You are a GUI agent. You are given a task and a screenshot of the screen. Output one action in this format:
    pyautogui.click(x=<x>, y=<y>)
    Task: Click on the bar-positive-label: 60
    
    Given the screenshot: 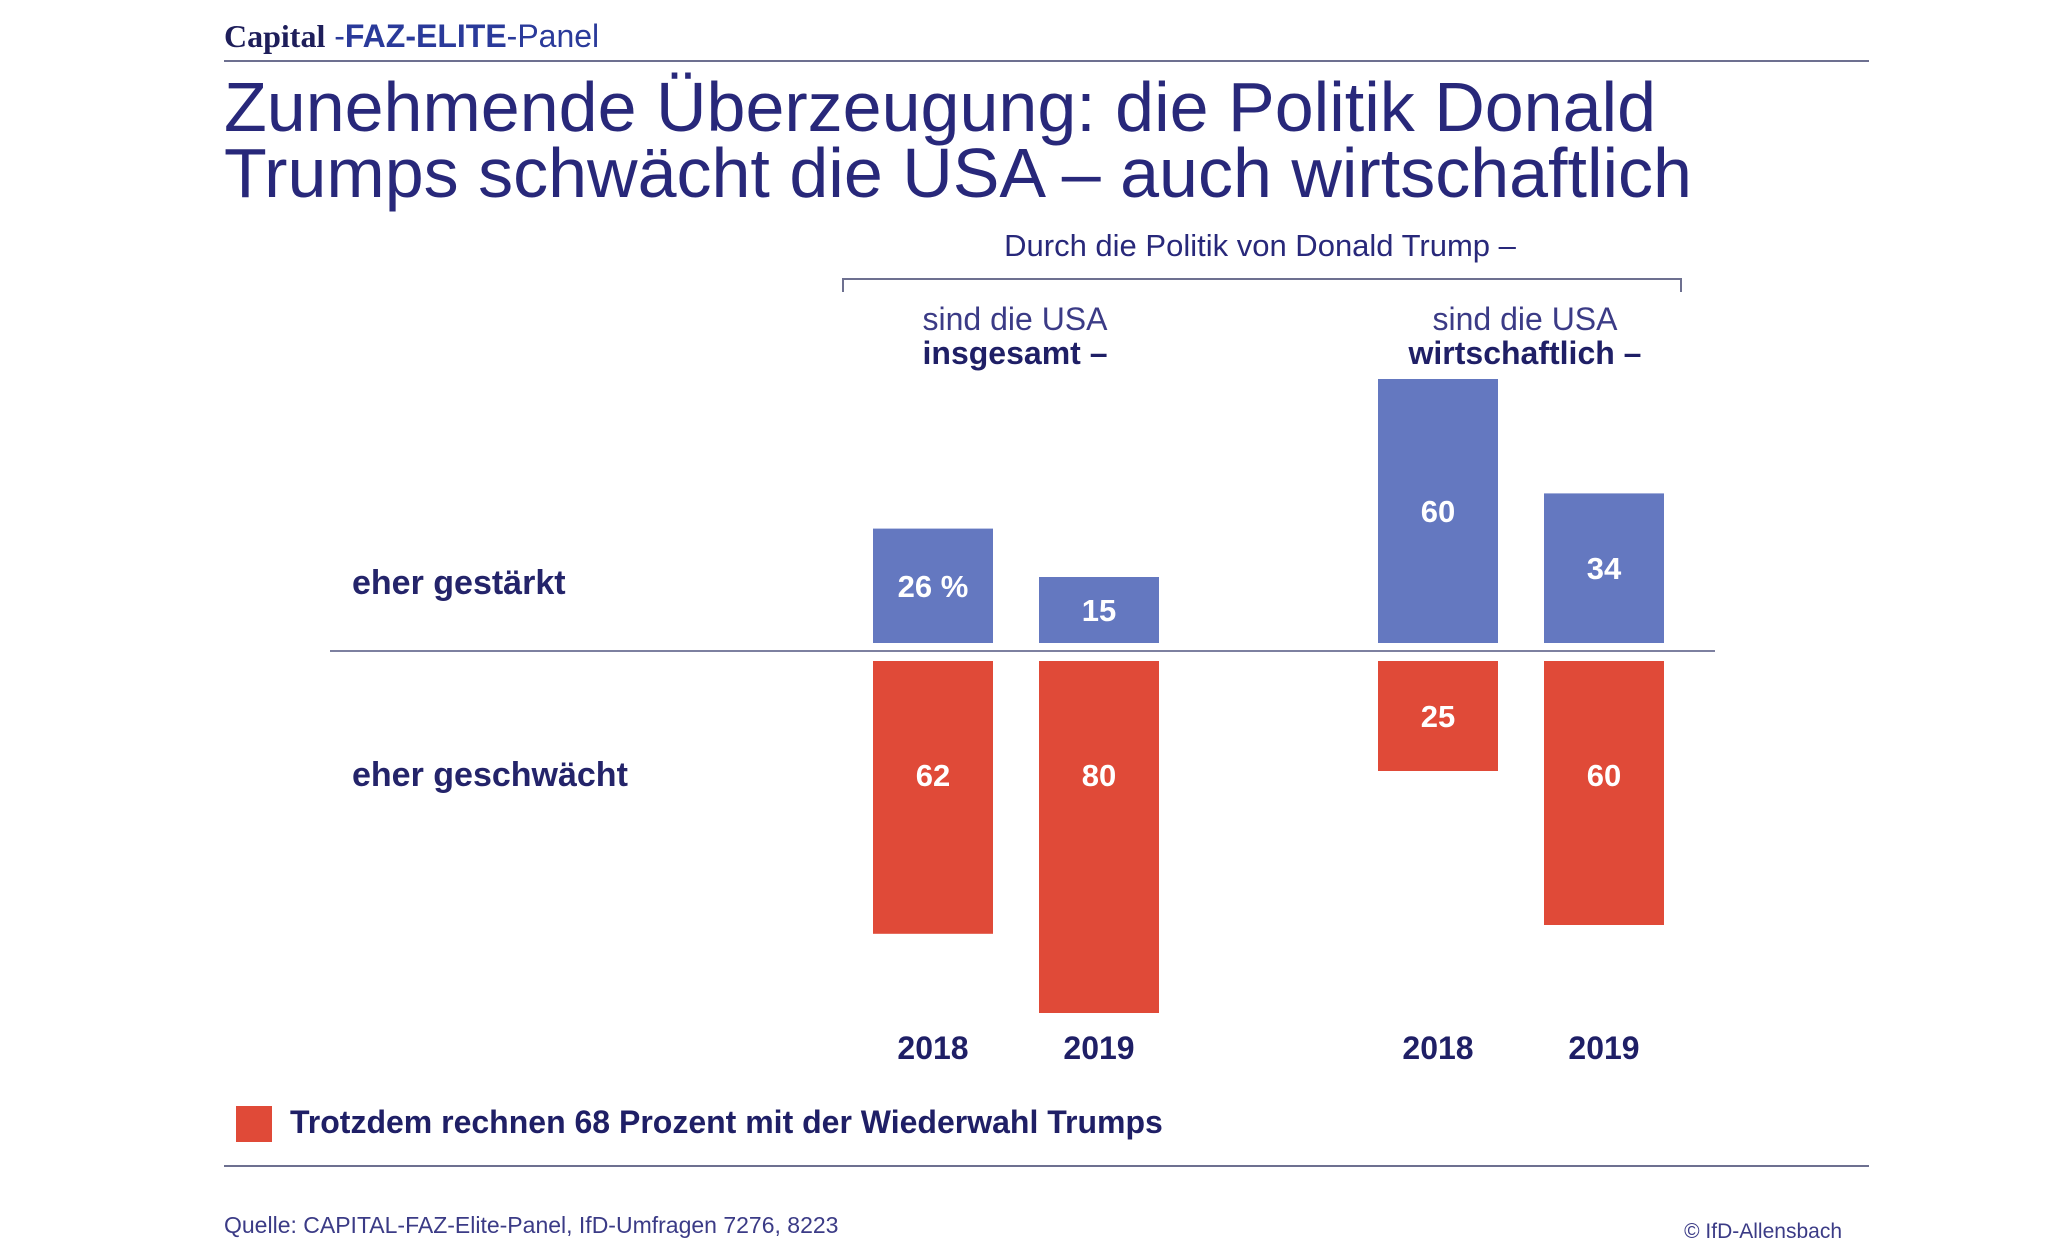 What is the action you would take?
    pyautogui.click(x=1438, y=511)
    